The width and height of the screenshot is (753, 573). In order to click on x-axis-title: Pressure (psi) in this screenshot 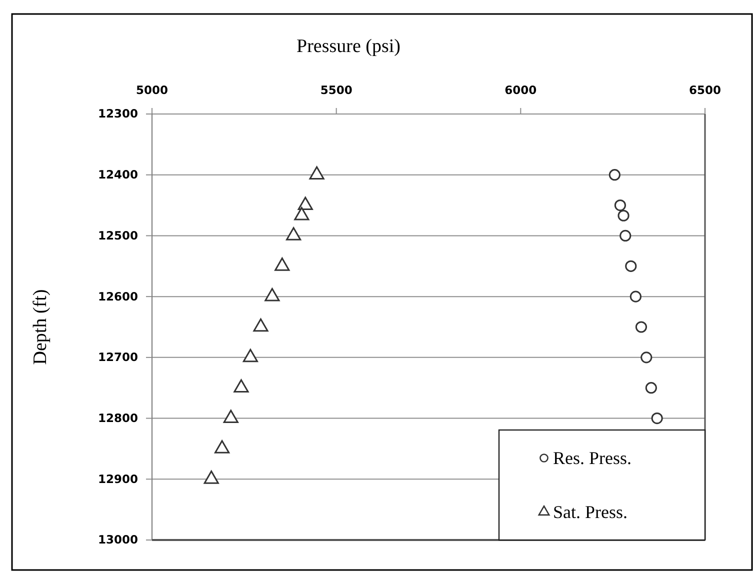, I will do `click(348, 46)`.